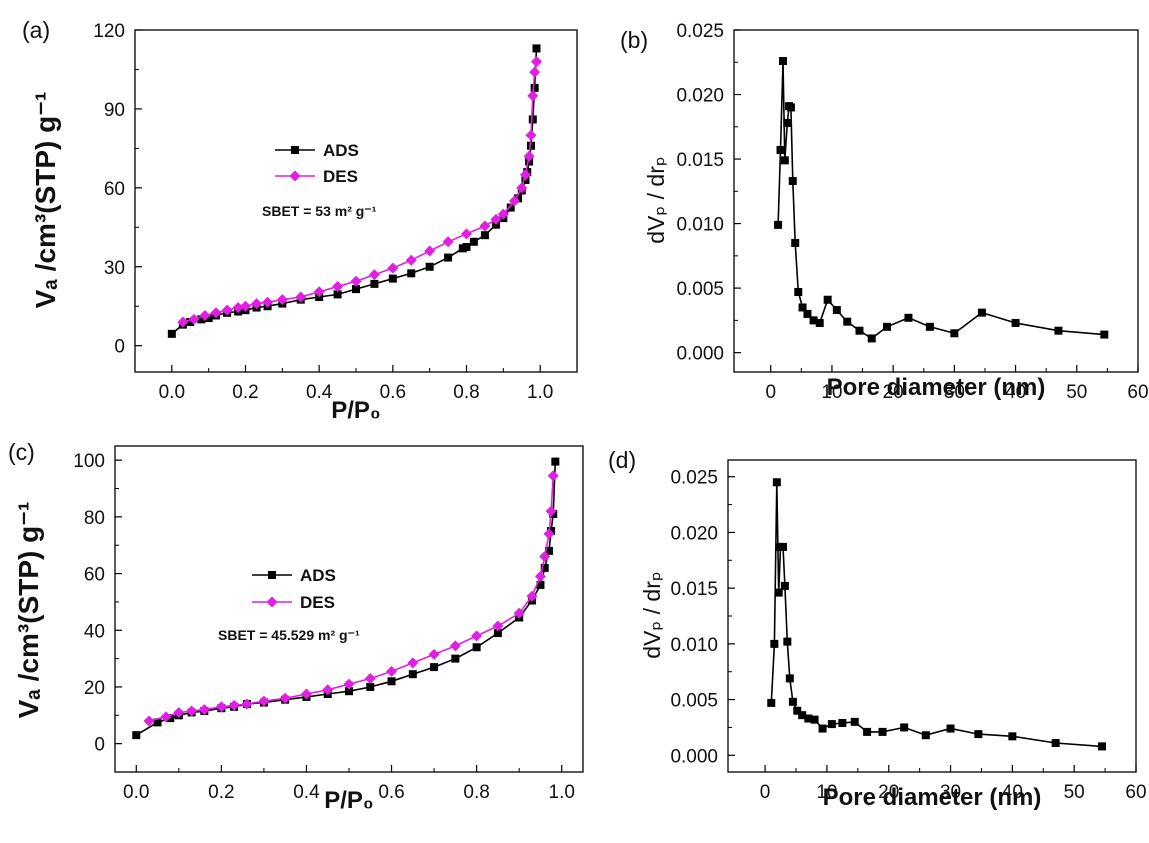 This screenshot has height=843, width=1149. What do you see at coordinates (317, 602) in the screenshot?
I see `legend-label: DES` at bounding box center [317, 602].